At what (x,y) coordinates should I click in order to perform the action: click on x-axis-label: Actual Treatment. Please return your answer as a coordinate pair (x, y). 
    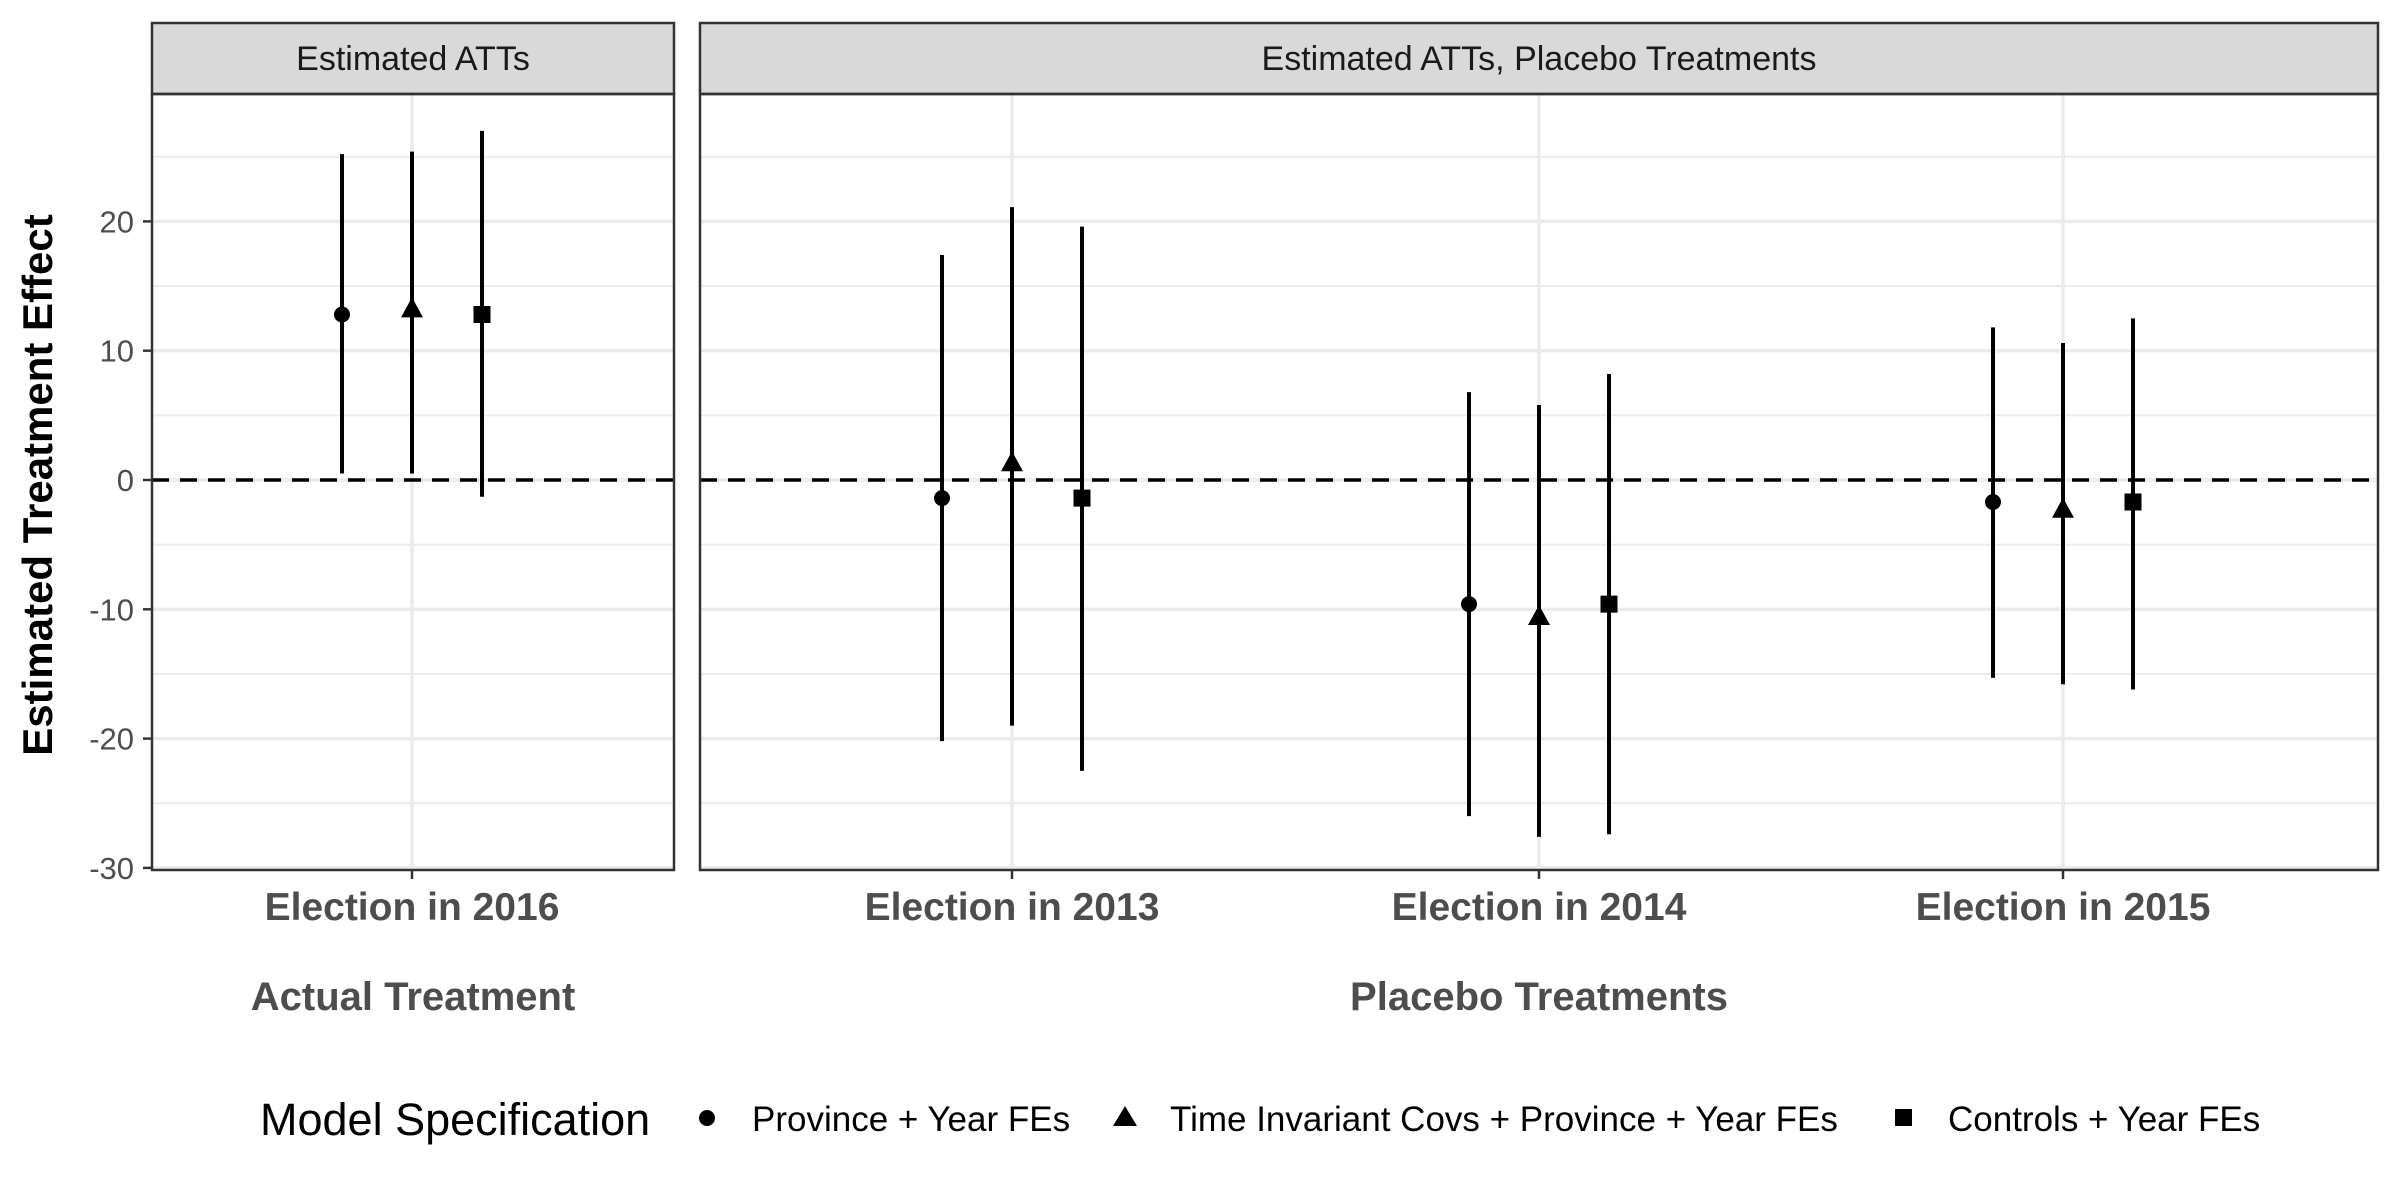
    Looking at the image, I should click on (413, 997).